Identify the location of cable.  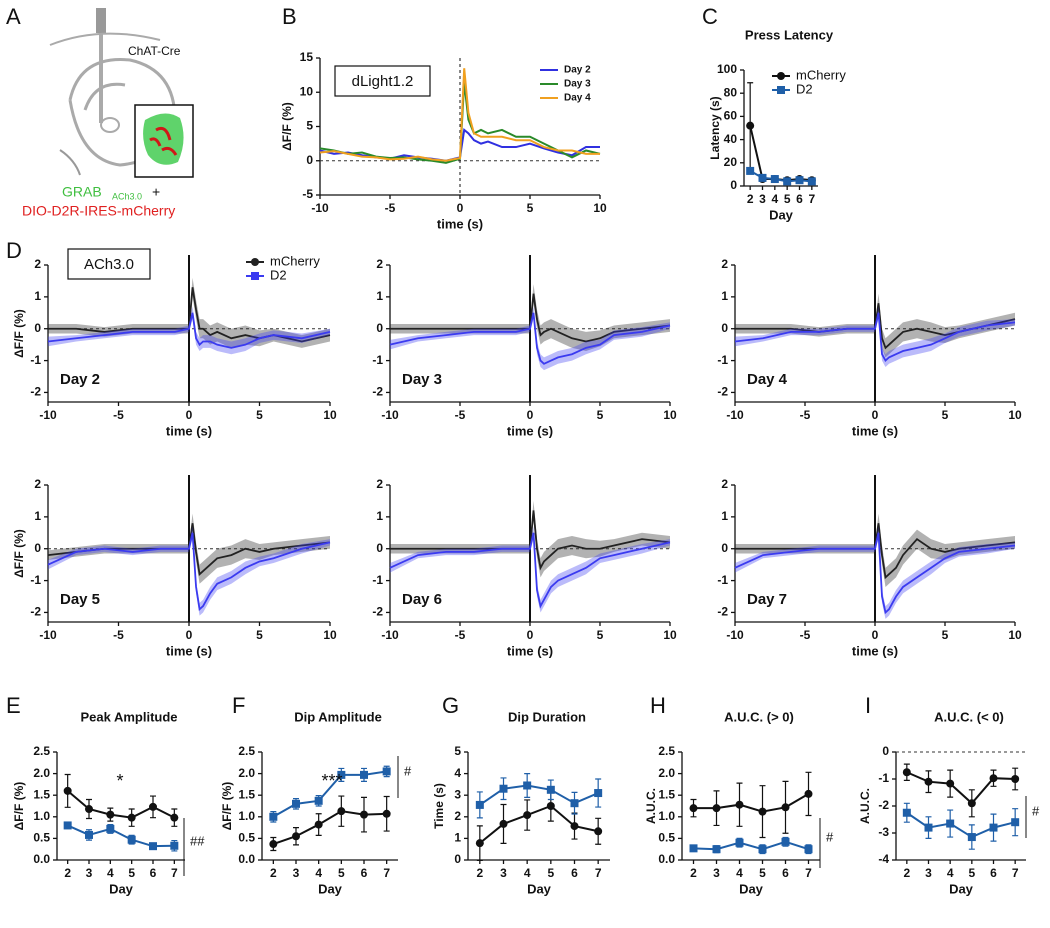
(70, 162).